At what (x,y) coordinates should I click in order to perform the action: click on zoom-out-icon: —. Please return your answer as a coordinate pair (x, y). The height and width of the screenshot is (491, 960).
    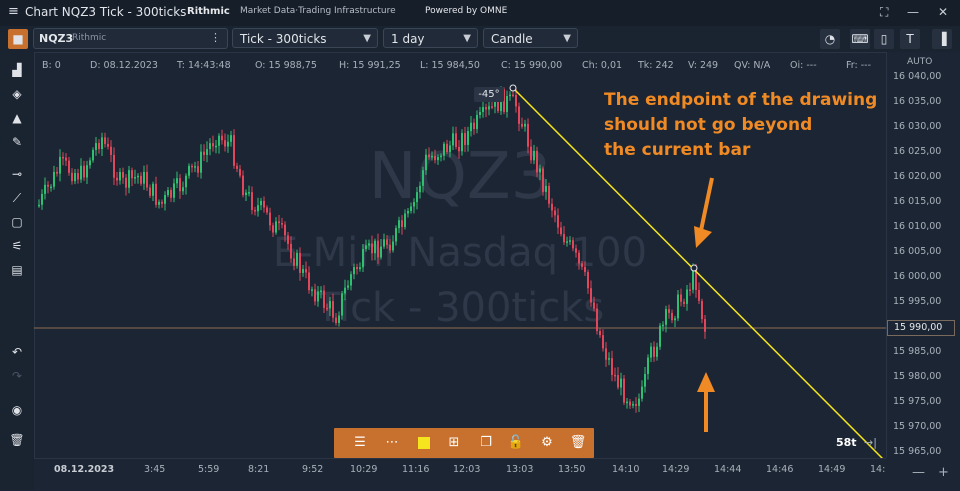
    Looking at the image, I should click on (918, 472).